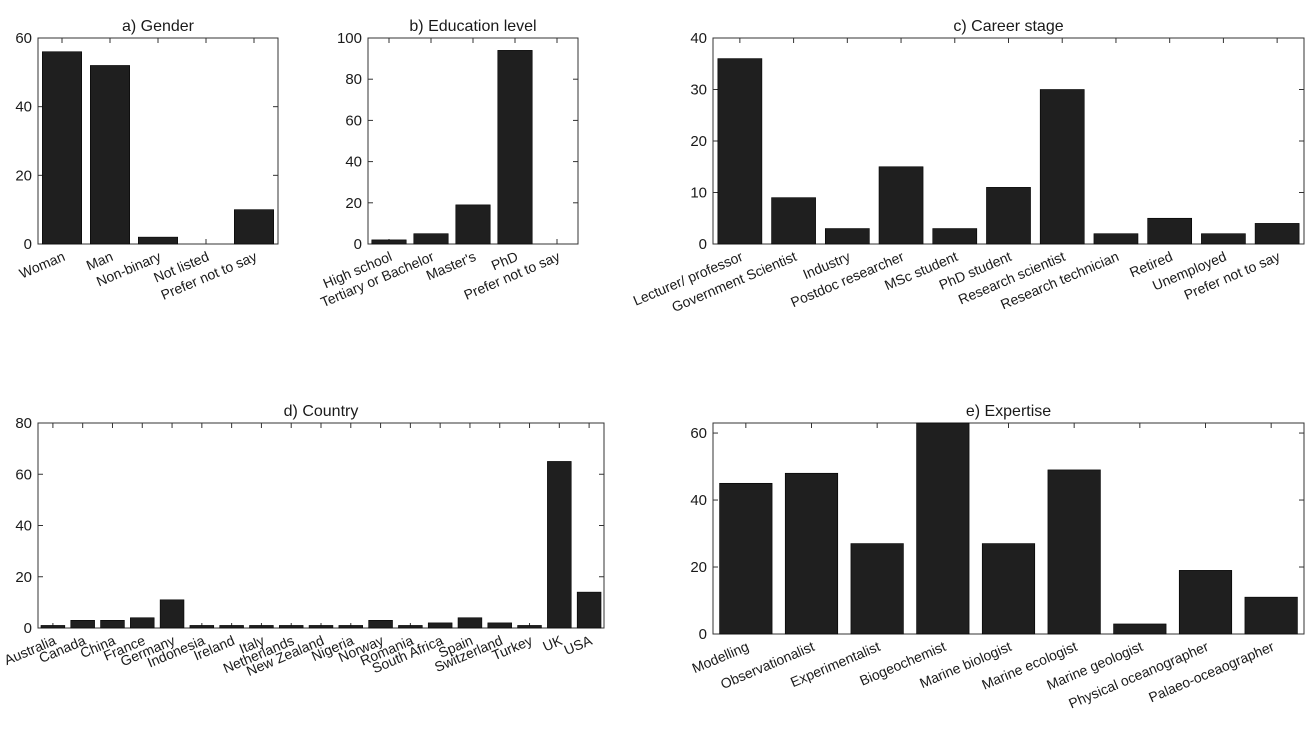  What do you see at coordinates (261, 627) in the screenshot?
I see `bar-italy` at bounding box center [261, 627].